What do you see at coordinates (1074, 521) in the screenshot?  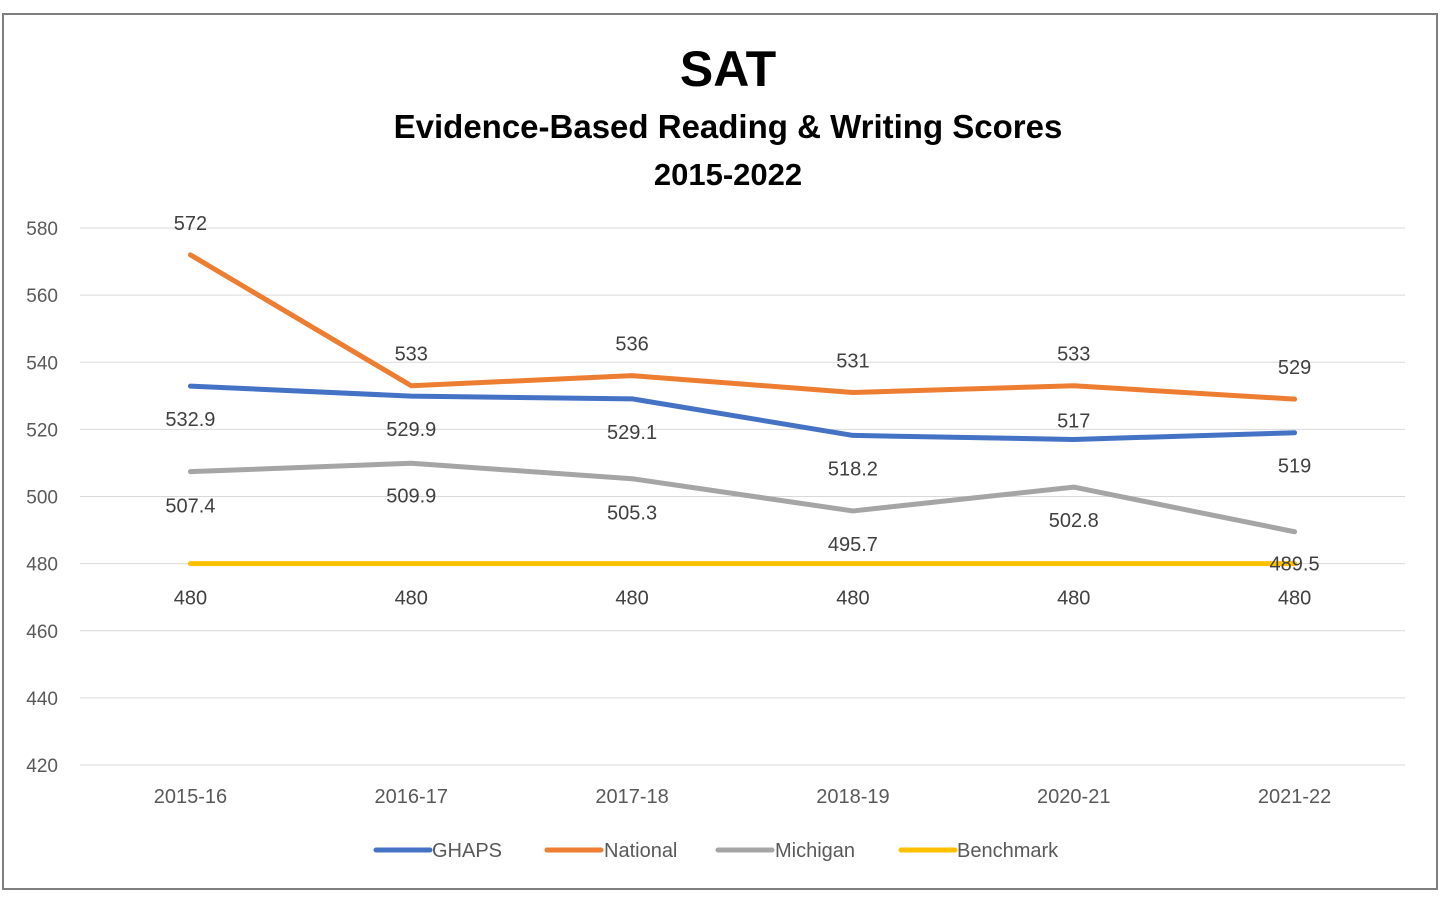 I see `data-label-michigan: 502.8` at bounding box center [1074, 521].